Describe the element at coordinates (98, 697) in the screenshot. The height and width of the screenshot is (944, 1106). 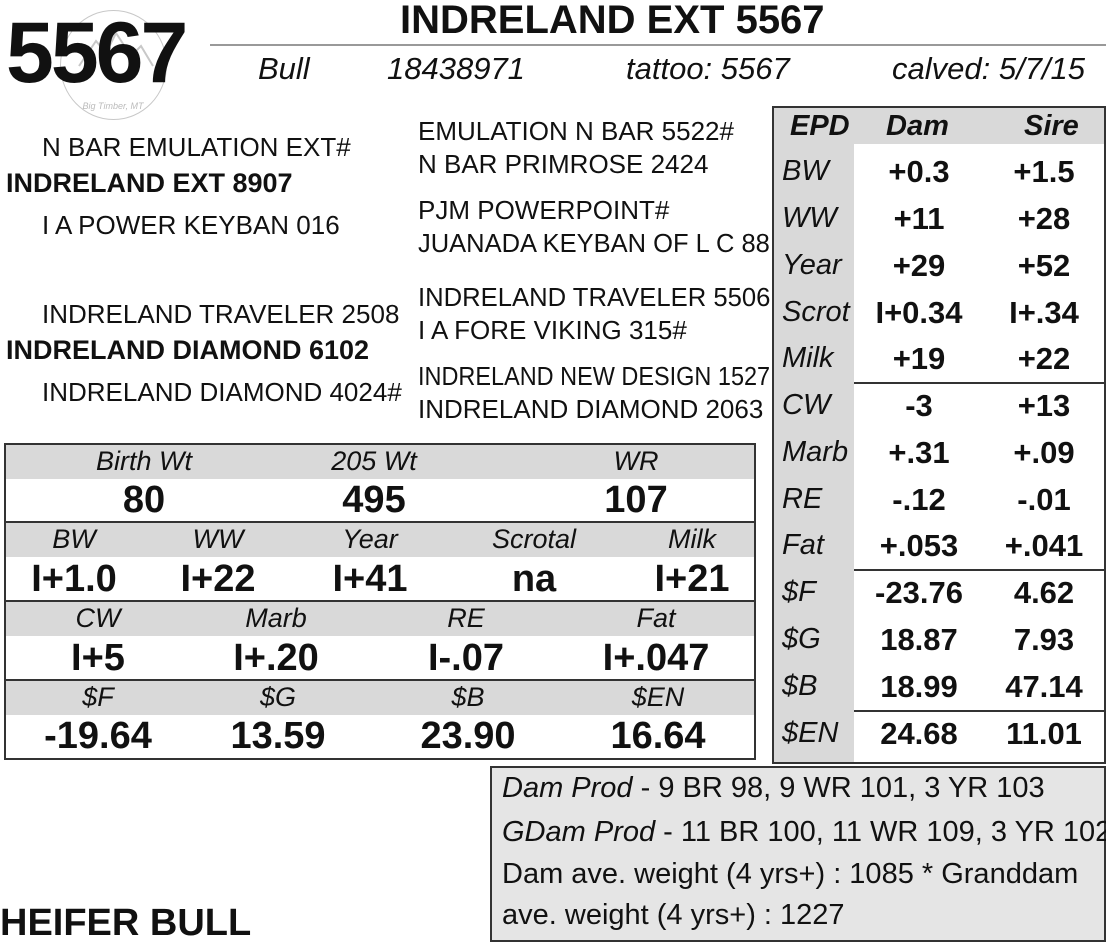
I see `perf-label: $F` at that location.